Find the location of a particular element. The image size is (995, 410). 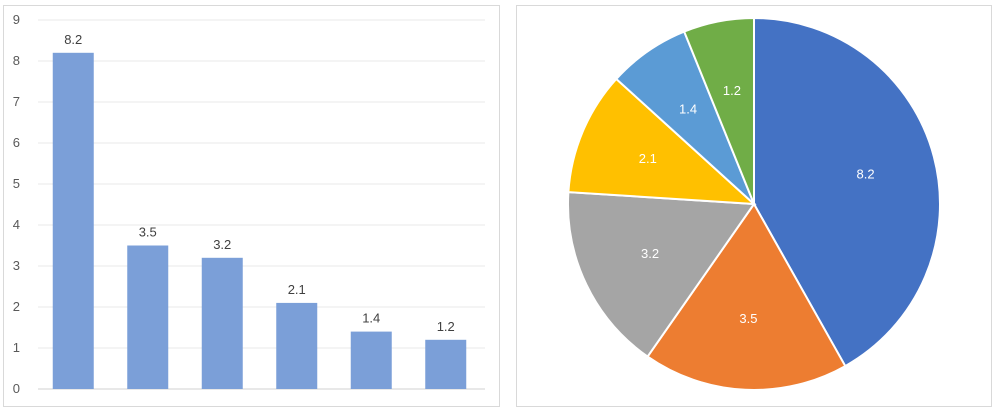

y-tick-label: 0 is located at coordinates (16, 388).